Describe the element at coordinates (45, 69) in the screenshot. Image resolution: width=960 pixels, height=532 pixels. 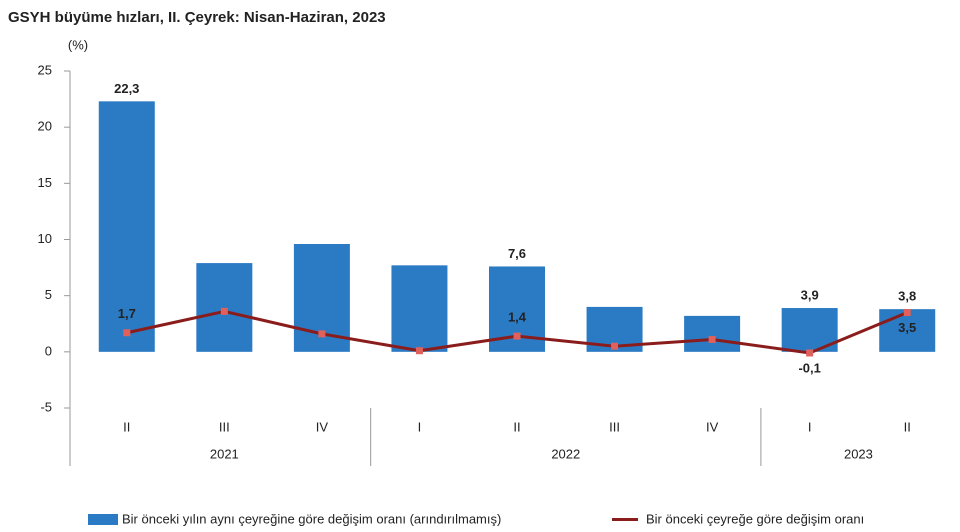
I see `y-tick-label: 25` at that location.